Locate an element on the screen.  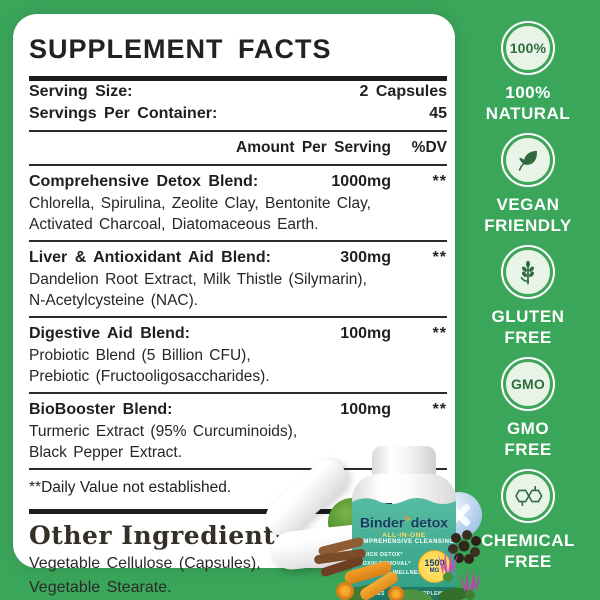
badge-gmo-free: GMO GMO FREE is located at coordinates (528, 408).